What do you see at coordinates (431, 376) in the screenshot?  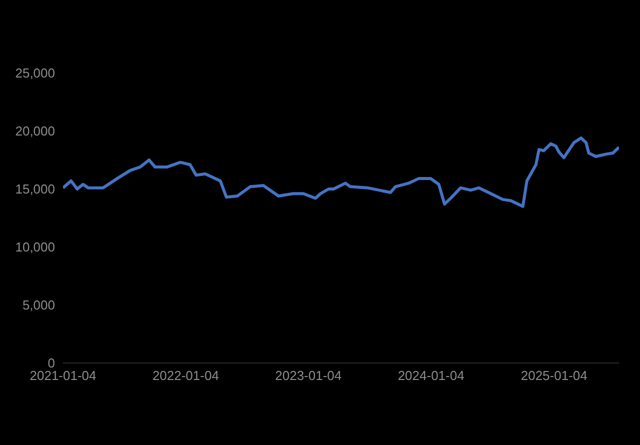 I see `x-tick-label: 2024-01-04` at bounding box center [431, 376].